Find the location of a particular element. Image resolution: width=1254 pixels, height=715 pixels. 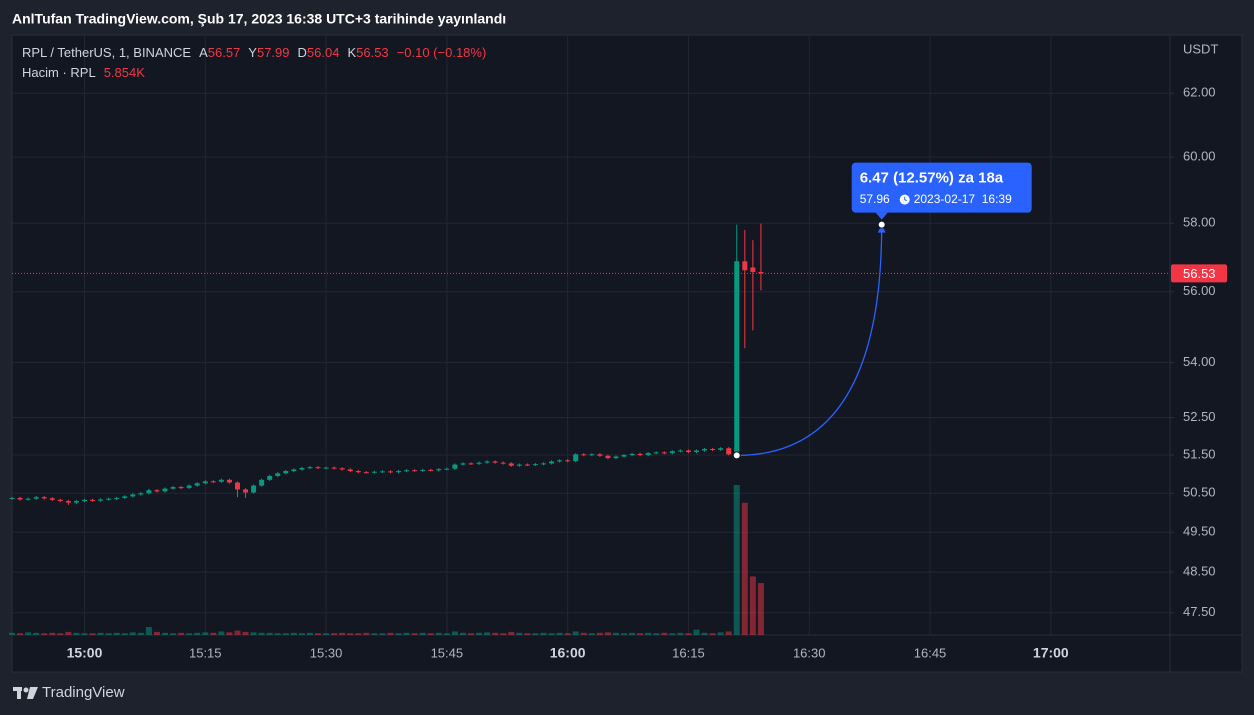

ohlc-label: A is located at coordinates (203, 52).